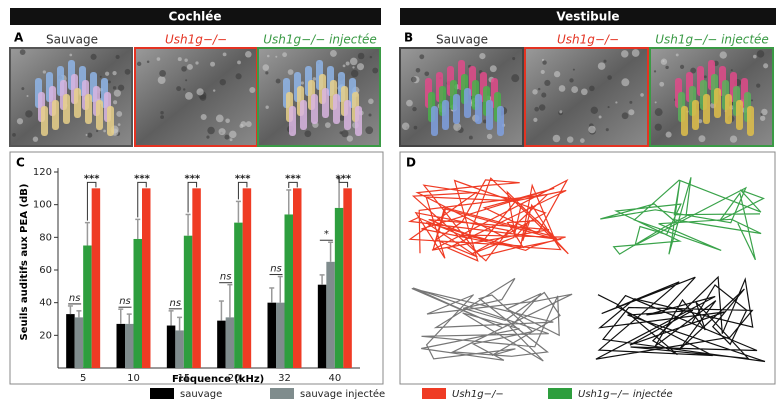 The image size is (784, 408). I want to click on header: Vestibule, so click(587, 17).